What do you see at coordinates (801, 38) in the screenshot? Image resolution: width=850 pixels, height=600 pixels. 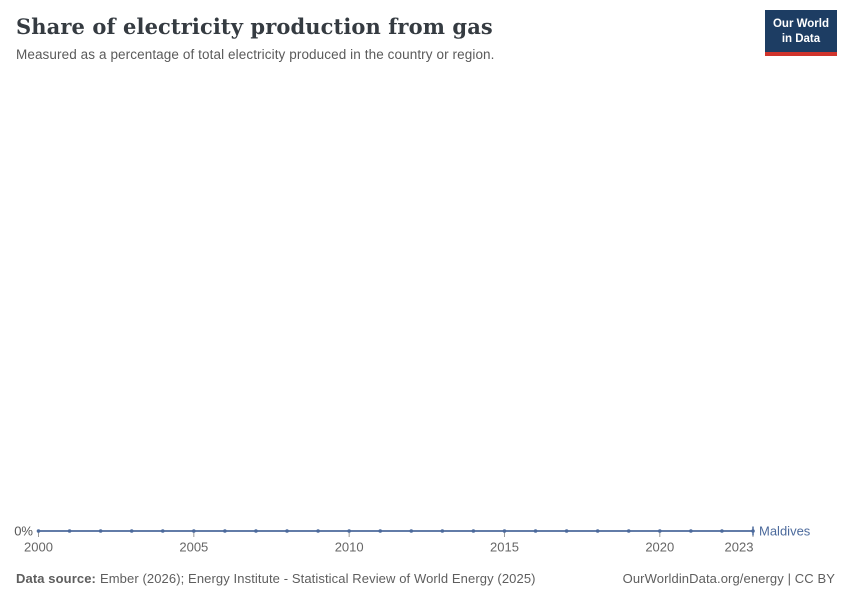 I see `owid-logo-line2: in Data` at bounding box center [801, 38].